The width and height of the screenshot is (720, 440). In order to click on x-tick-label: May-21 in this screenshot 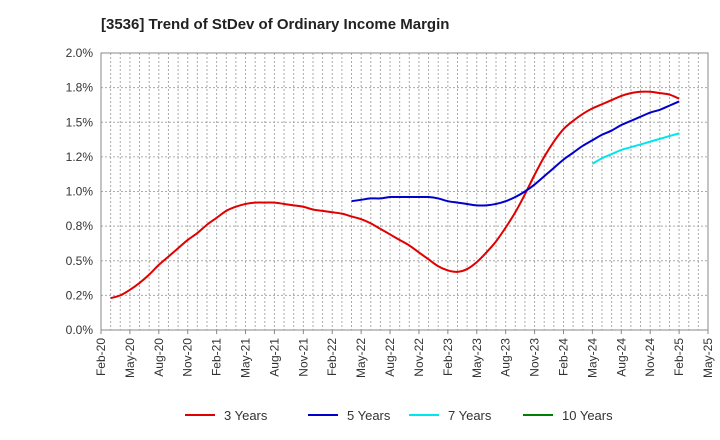, I will do `click(246, 358)`.